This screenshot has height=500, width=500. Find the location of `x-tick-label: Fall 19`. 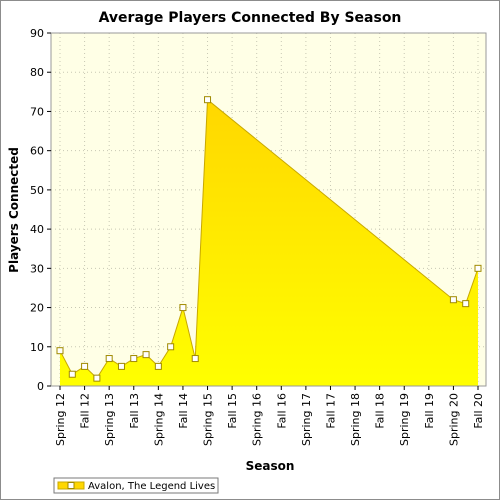

x-tick-label: Fall 19 is located at coordinates (429, 411).